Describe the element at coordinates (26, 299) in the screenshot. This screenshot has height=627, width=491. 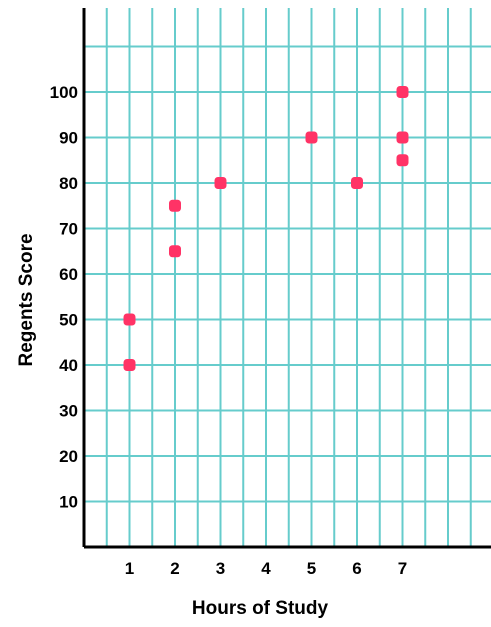
I see `y-axis-title: Regents Score` at that location.